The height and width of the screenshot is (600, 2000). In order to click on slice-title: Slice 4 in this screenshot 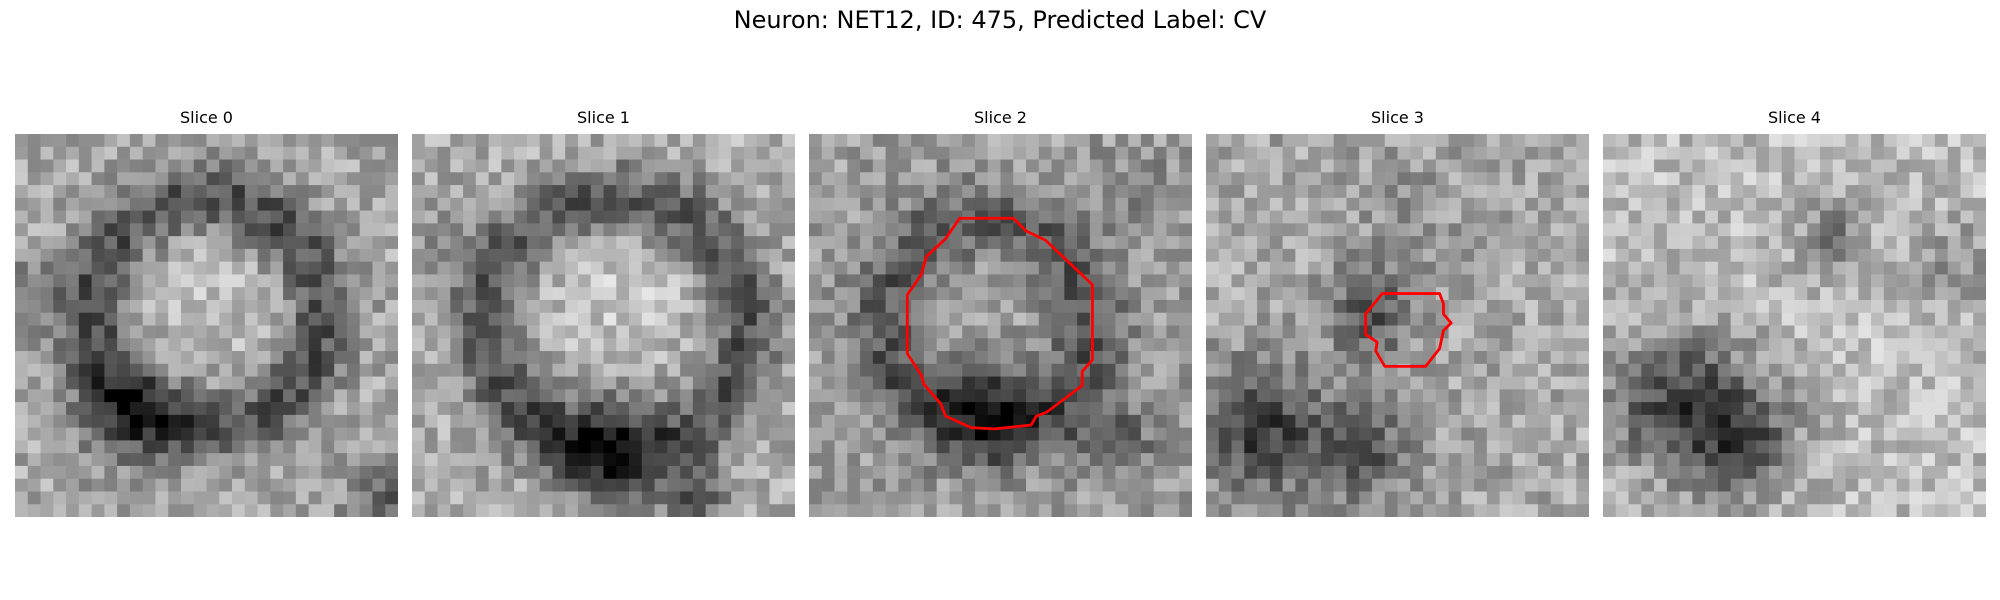, I will do `click(1794, 117)`.